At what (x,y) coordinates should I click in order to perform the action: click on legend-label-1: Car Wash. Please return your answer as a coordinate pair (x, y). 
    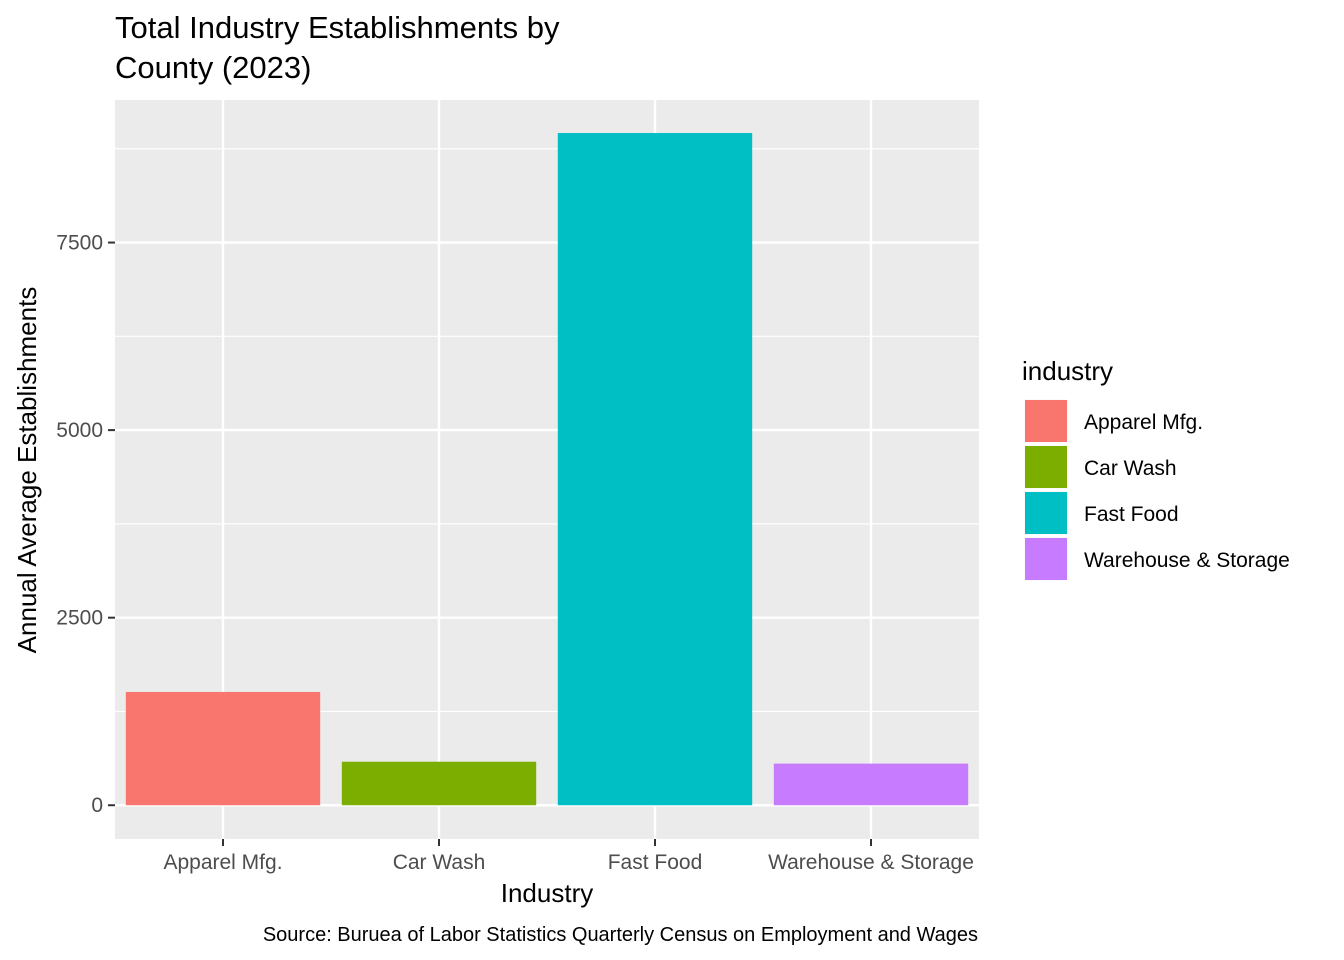
    Looking at the image, I should click on (1130, 468).